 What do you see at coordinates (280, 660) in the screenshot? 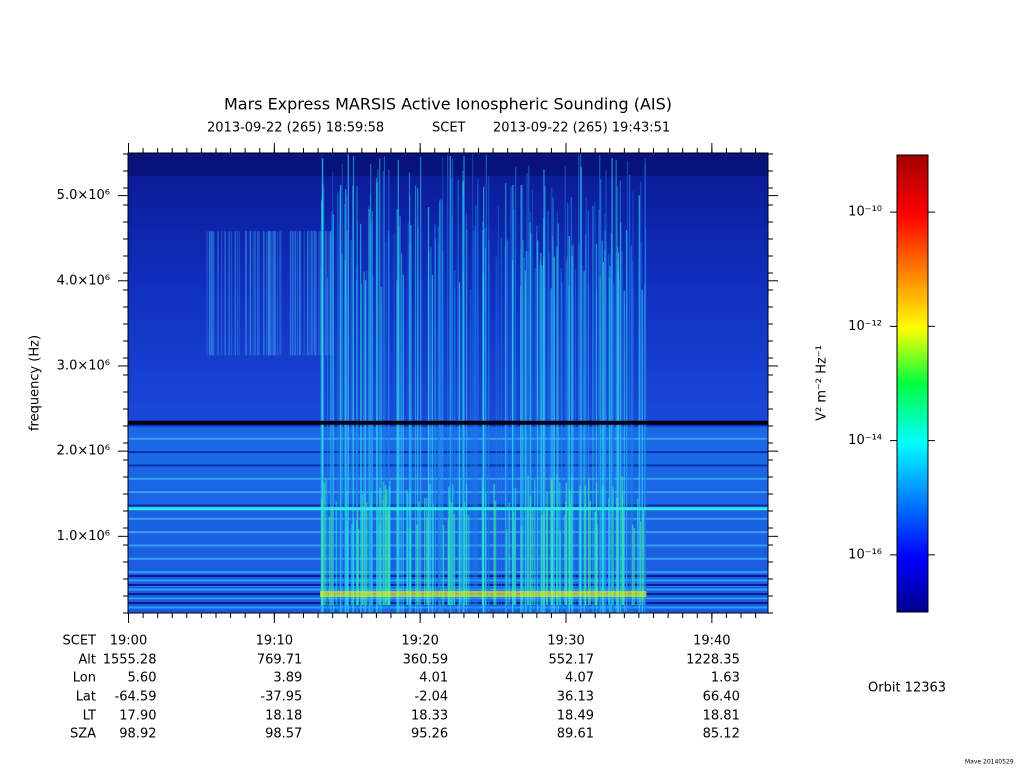
I see `ephemeris-value: 769.71` at bounding box center [280, 660].